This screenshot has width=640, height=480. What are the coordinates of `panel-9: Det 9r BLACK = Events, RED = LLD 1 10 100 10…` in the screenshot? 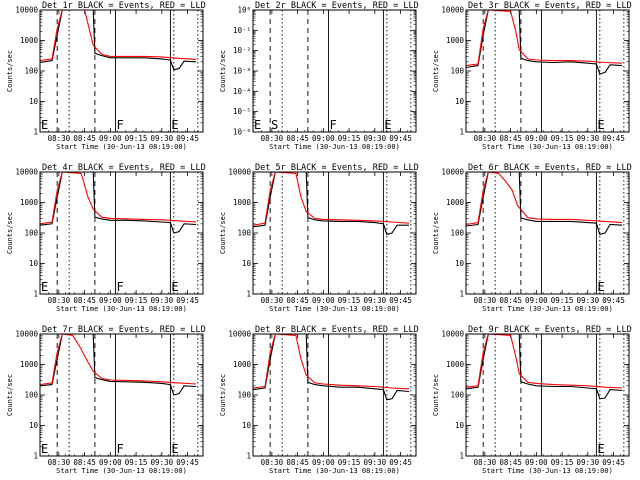 It's located at (532, 400).